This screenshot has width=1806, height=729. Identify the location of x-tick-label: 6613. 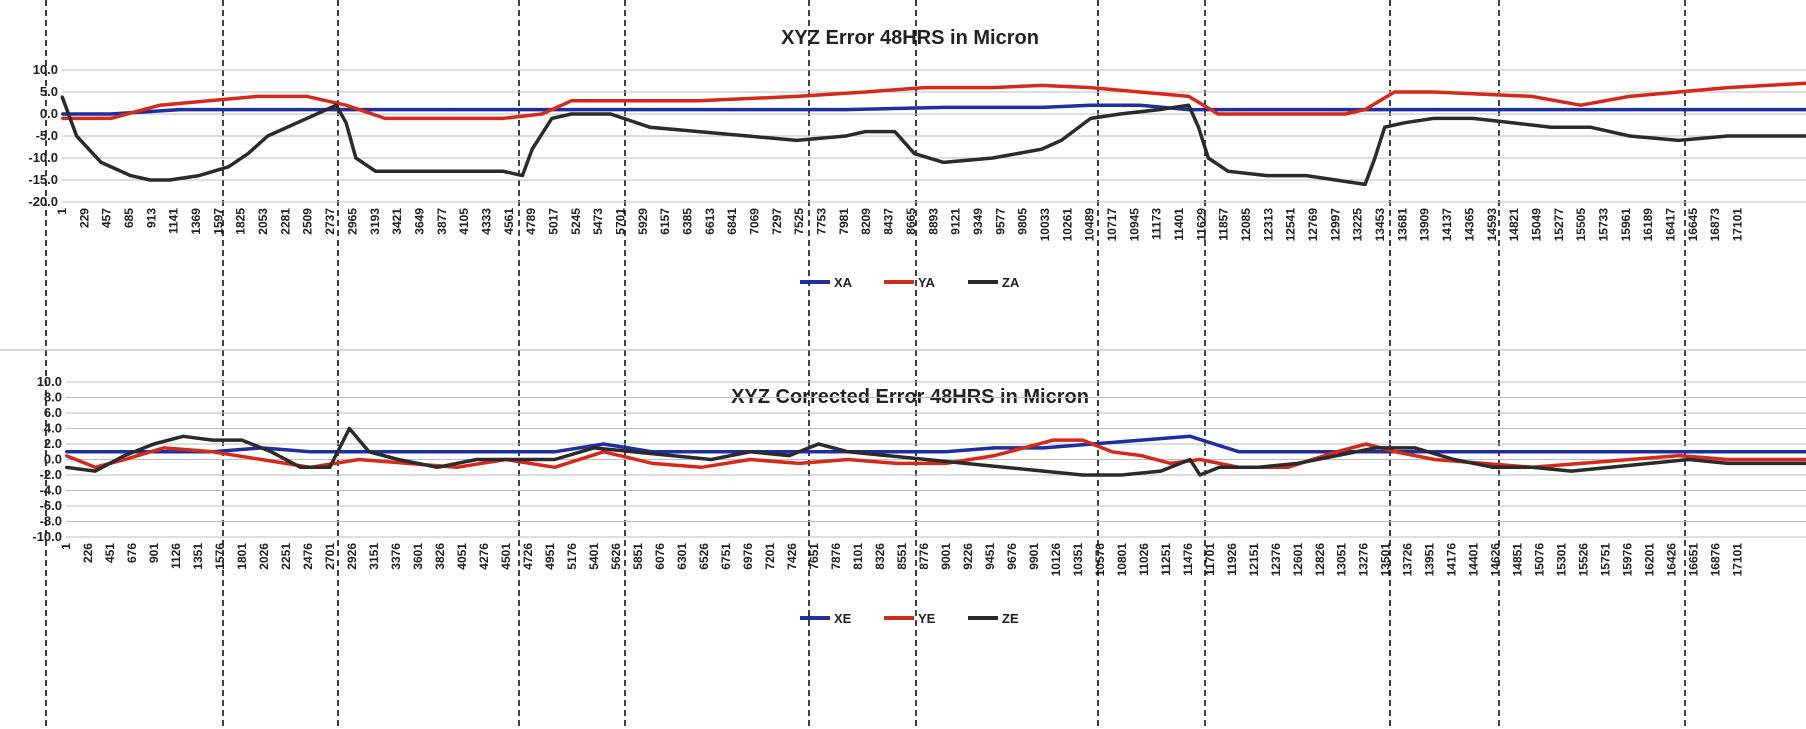
(710, 221).